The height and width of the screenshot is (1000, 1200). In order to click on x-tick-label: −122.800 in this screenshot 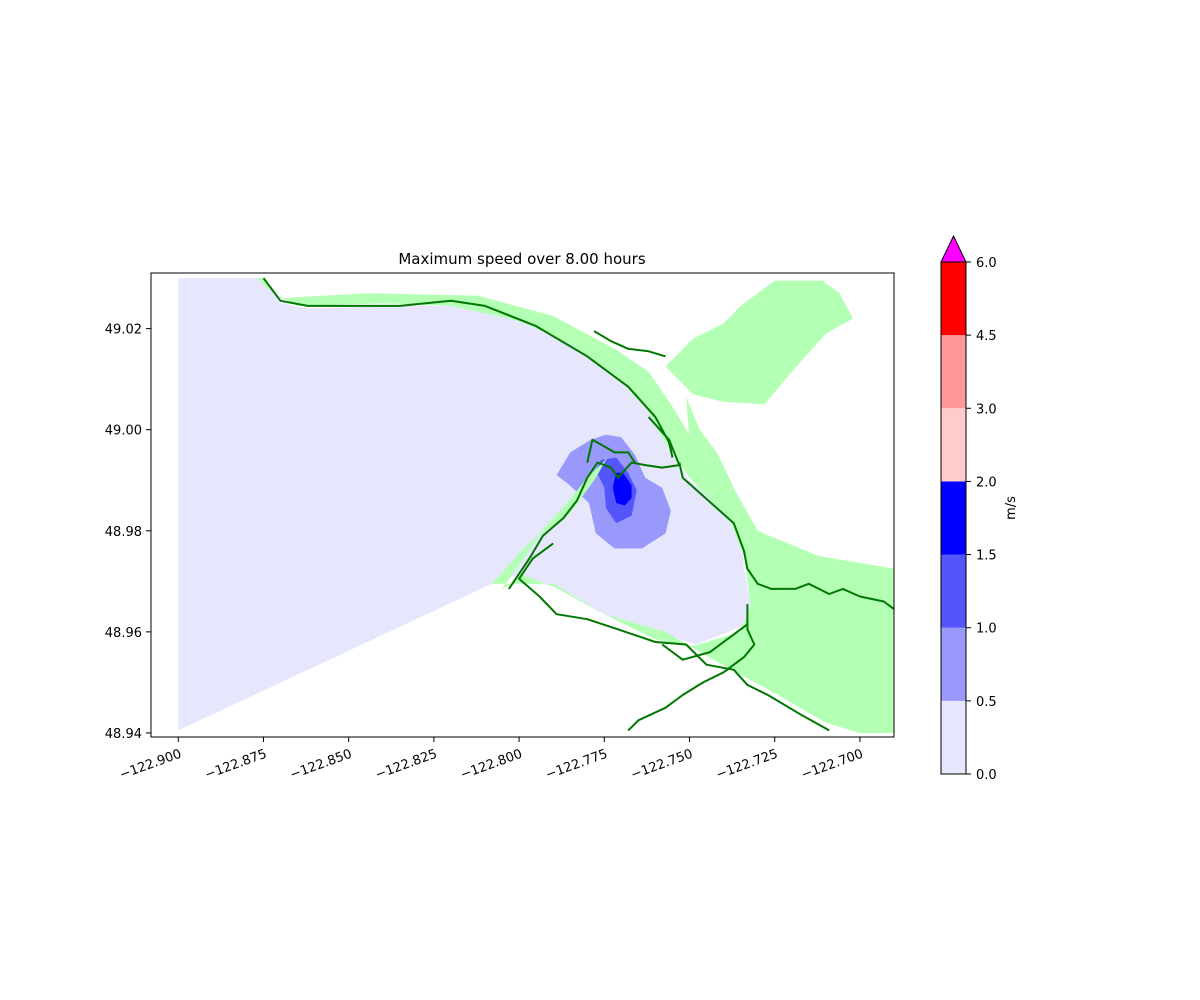, I will do `click(492, 765)`.